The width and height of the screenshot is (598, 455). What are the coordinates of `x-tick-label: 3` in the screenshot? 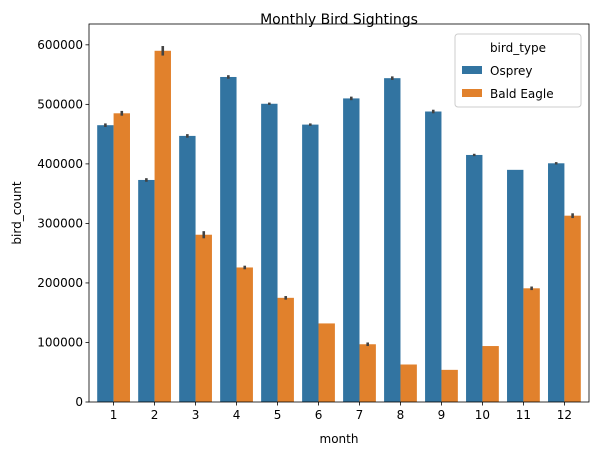 It's located at (196, 415).